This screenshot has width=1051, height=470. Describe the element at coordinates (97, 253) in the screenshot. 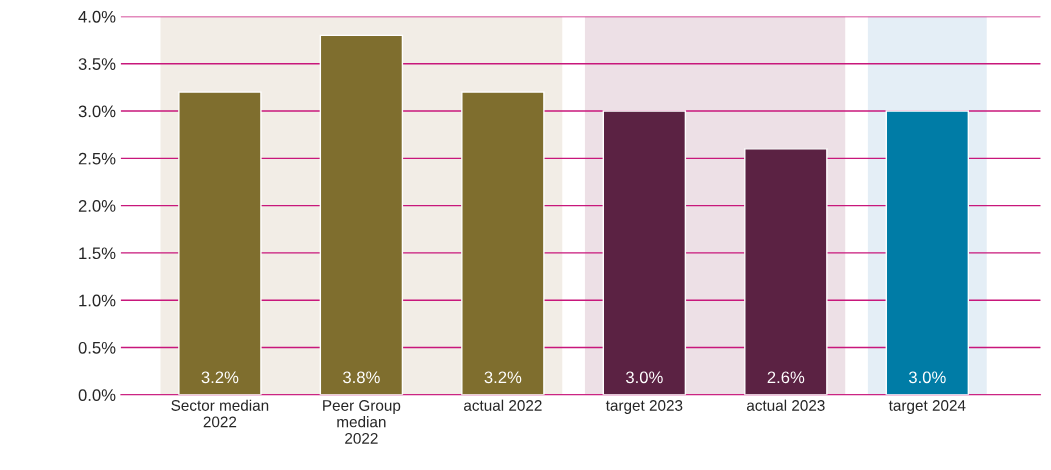

I see `y-tick-label: 1.5%` at that location.